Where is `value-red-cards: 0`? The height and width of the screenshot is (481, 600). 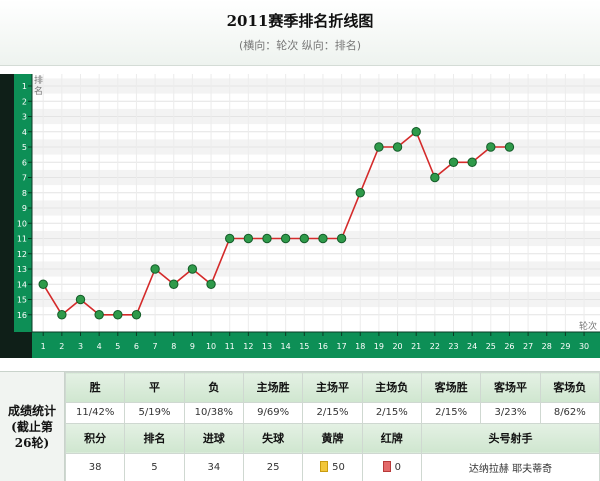
value-red-cards: 0 is located at coordinates (391, 466).